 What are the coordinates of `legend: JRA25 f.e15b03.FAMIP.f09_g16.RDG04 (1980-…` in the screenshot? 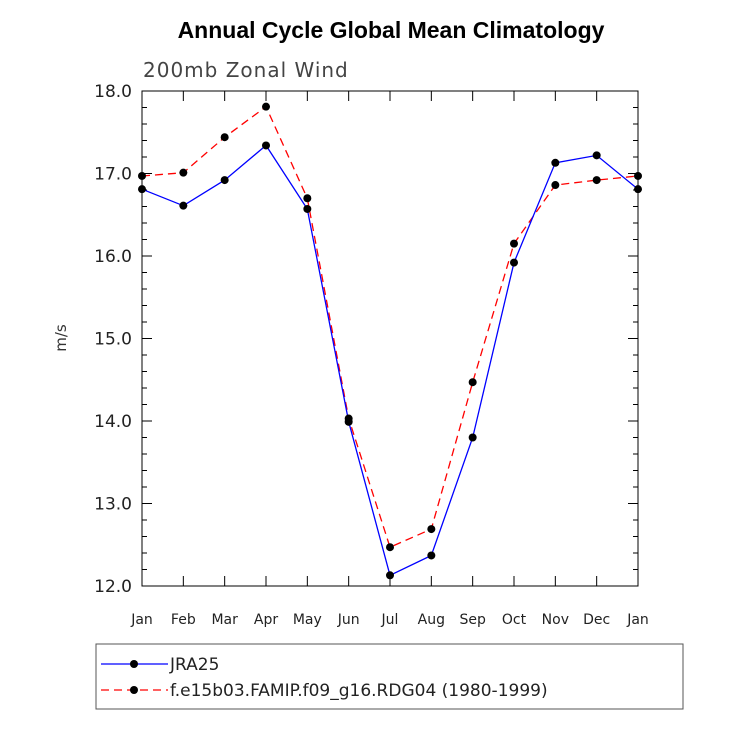 It's located at (389, 676).